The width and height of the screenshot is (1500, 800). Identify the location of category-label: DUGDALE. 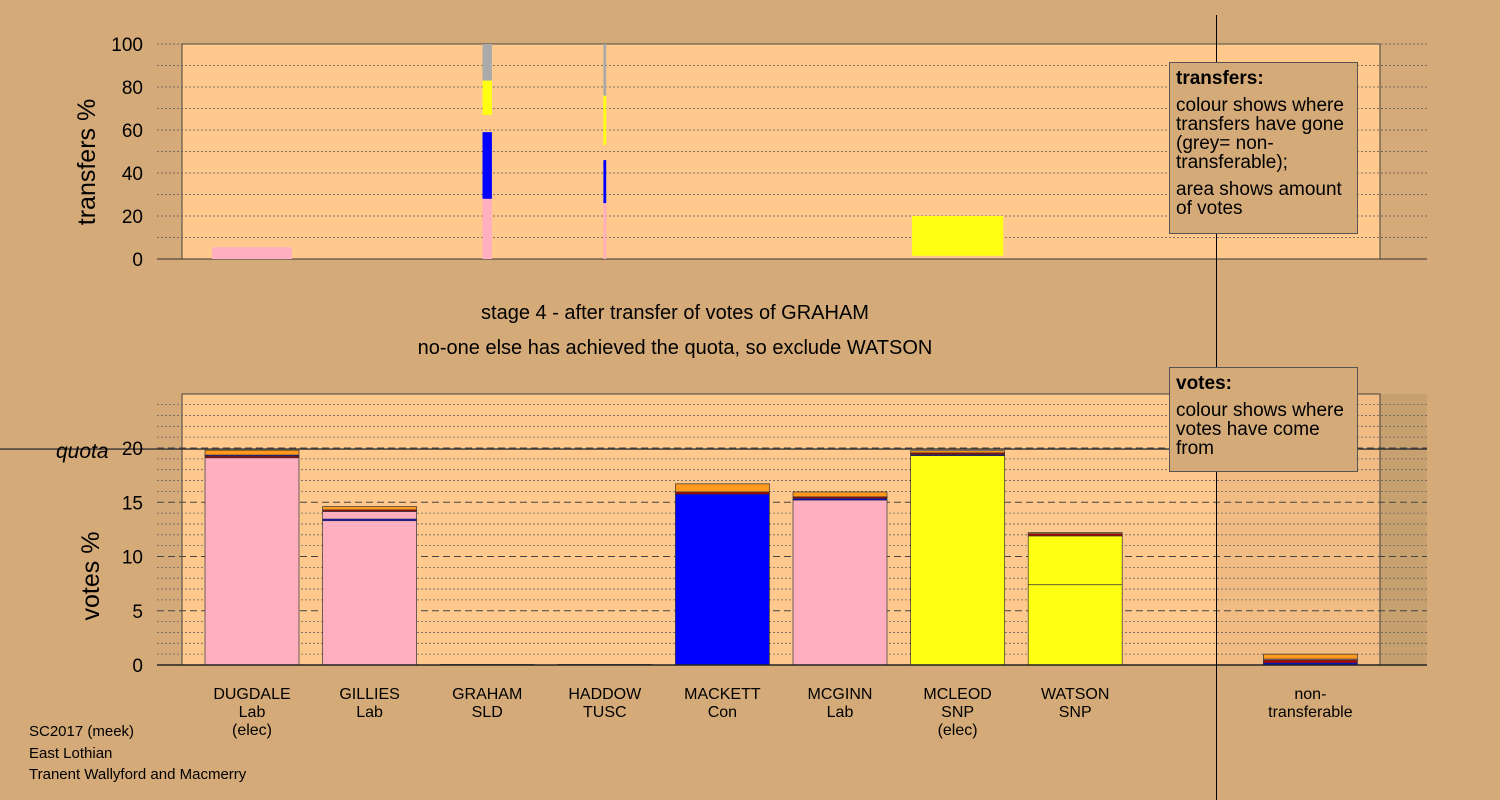
(251, 694).